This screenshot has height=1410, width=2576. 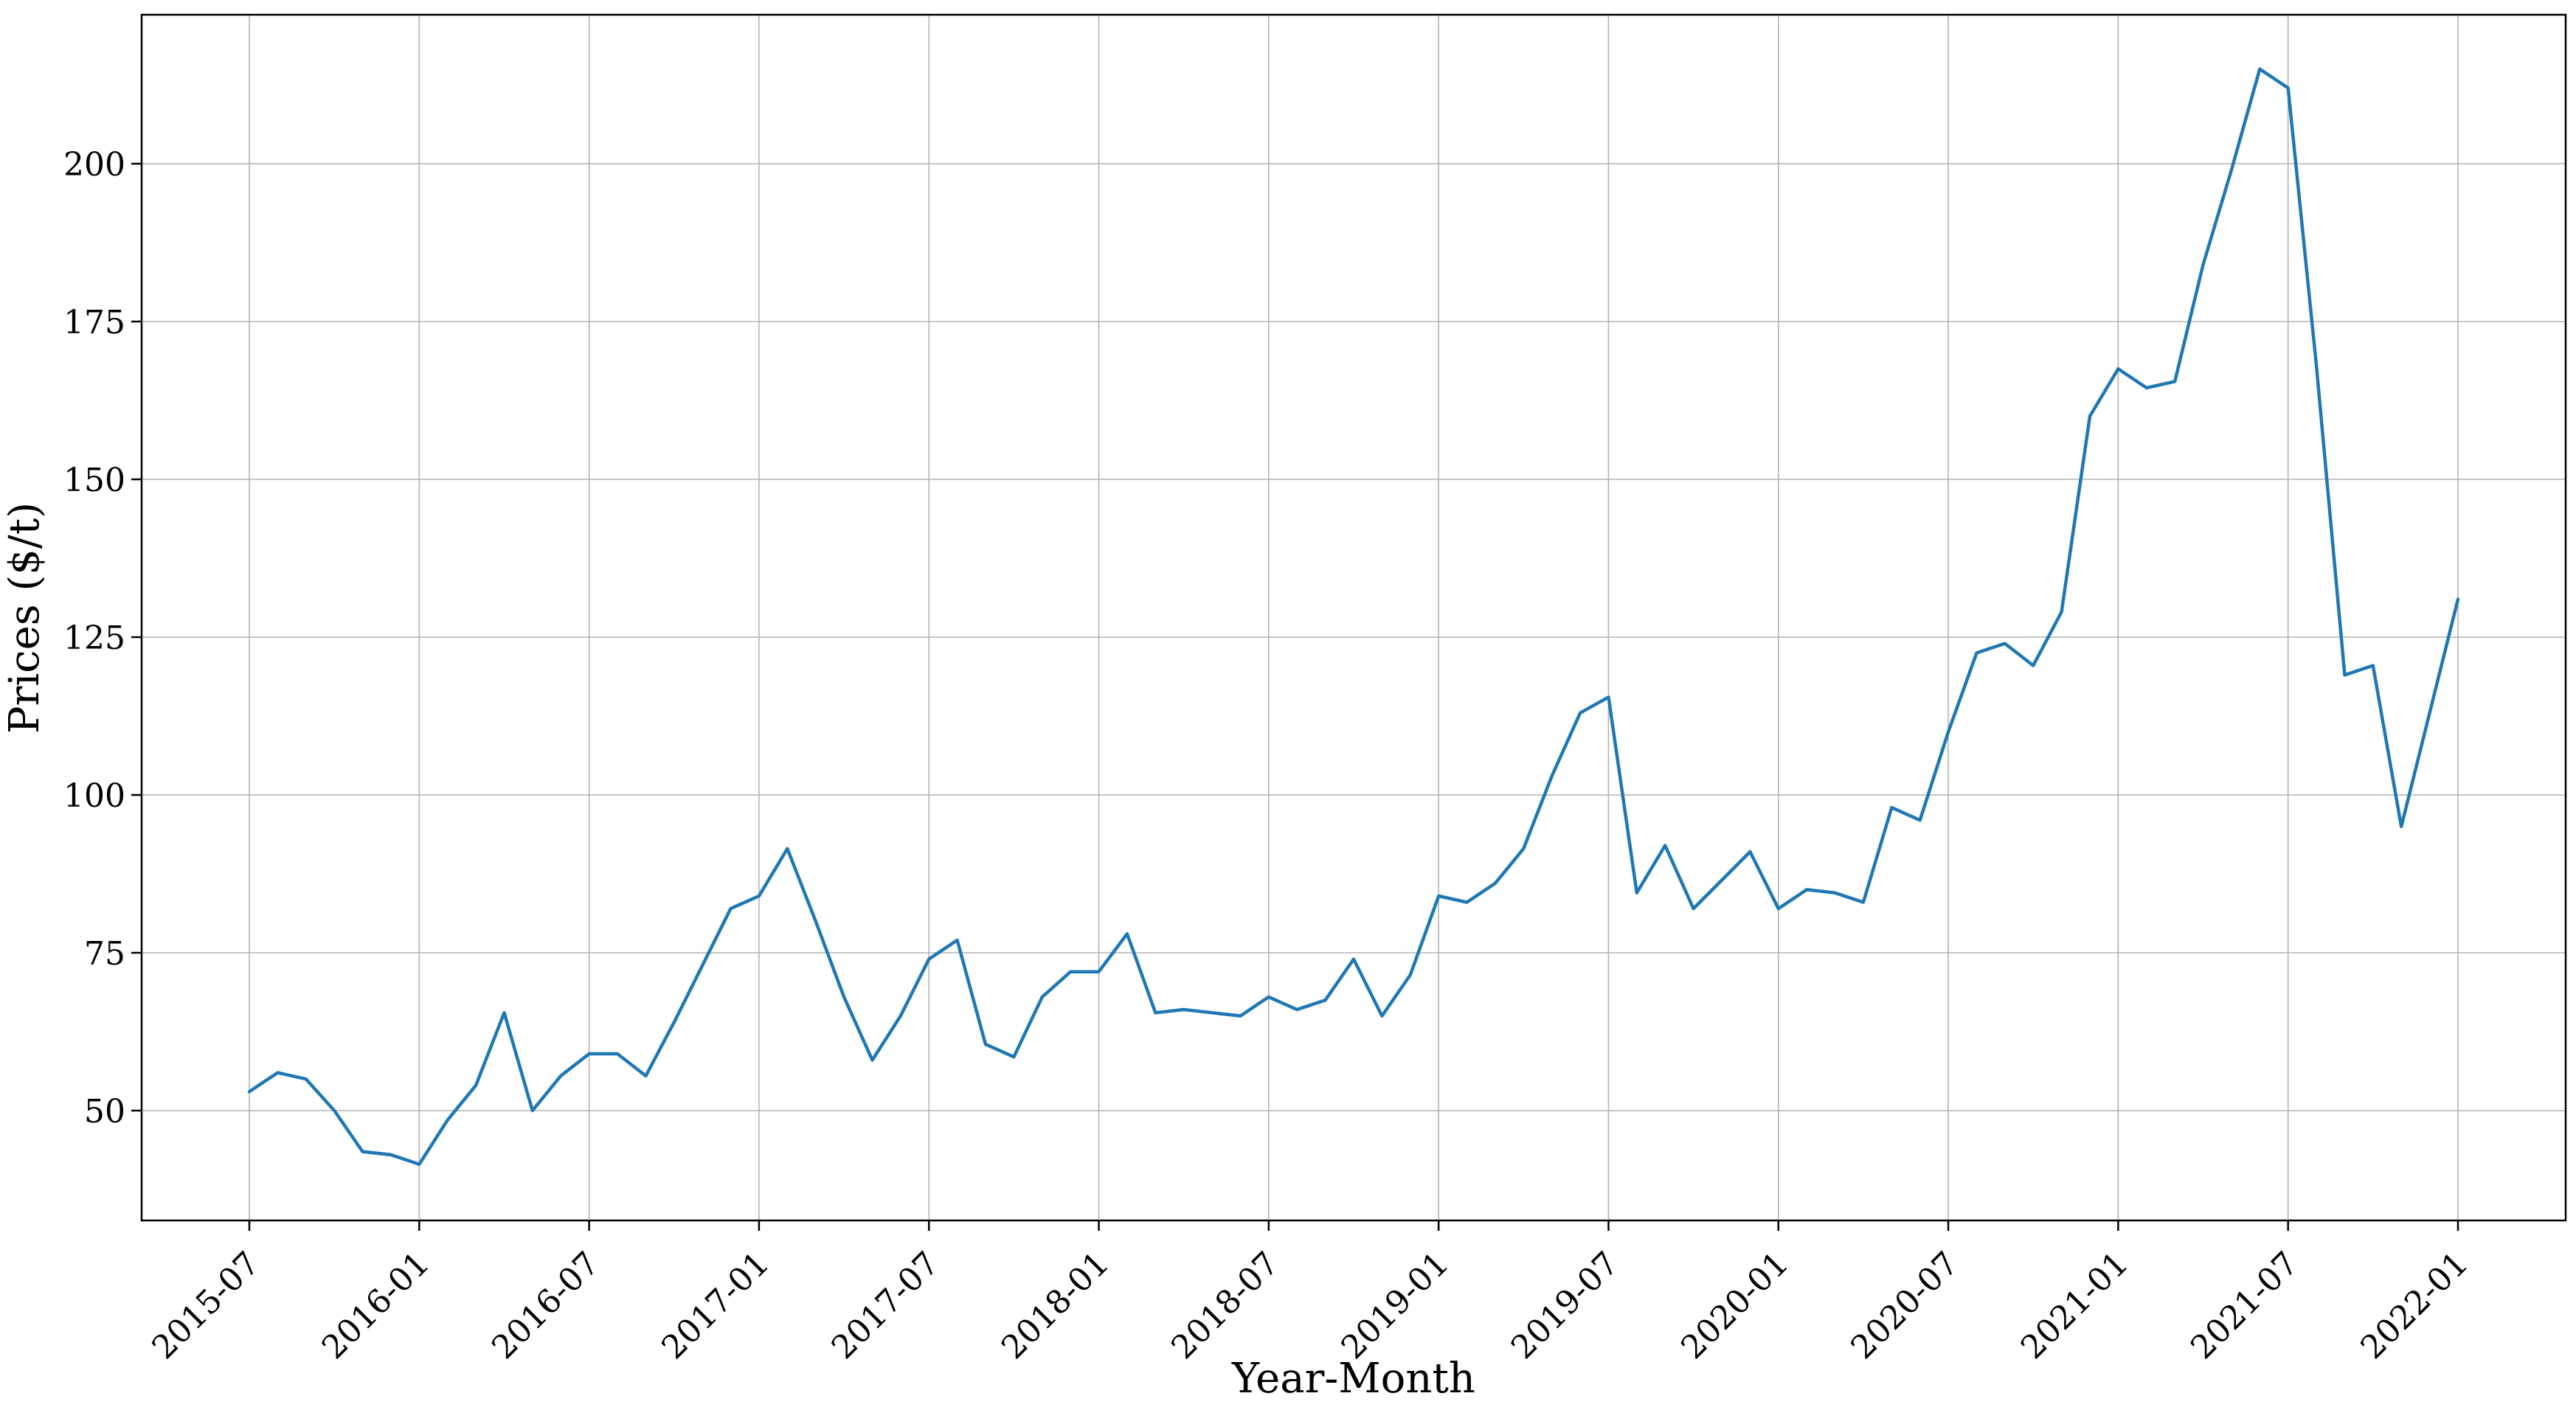 What do you see at coordinates (94, 796) in the screenshot?
I see `y-tick-label: 100` at bounding box center [94, 796].